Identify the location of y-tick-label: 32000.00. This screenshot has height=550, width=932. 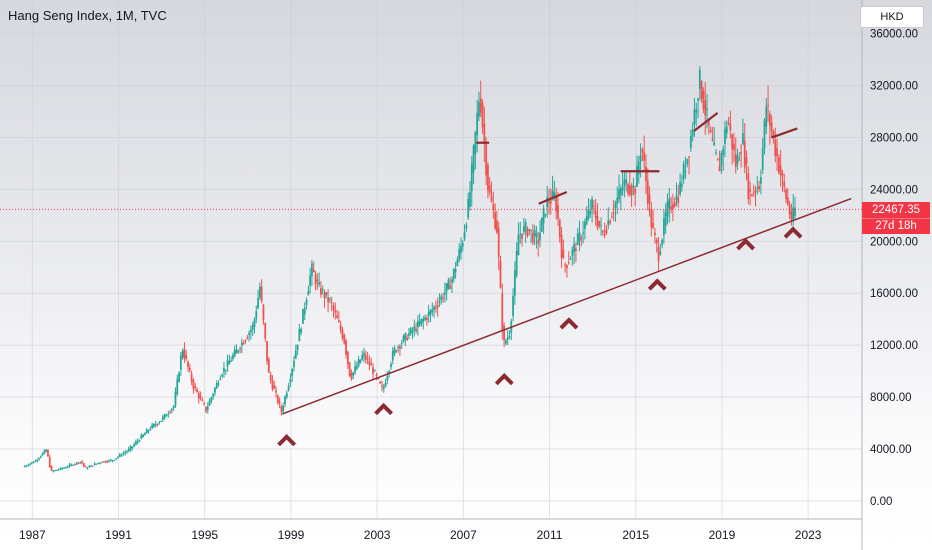
(894, 87).